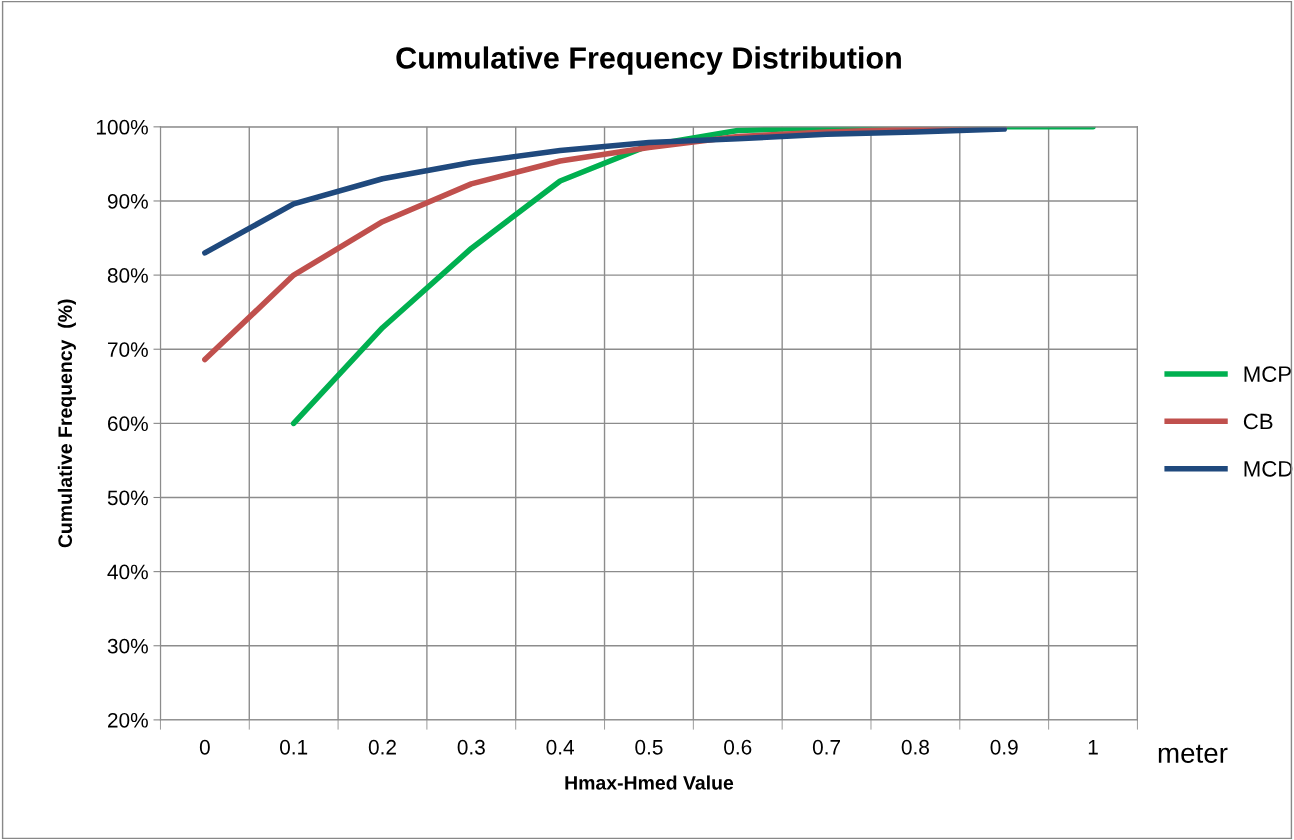 The image size is (1294, 840). Describe the element at coordinates (649, 782) in the screenshot. I see `x-axis-title: Hmax-Hmed Value` at that location.